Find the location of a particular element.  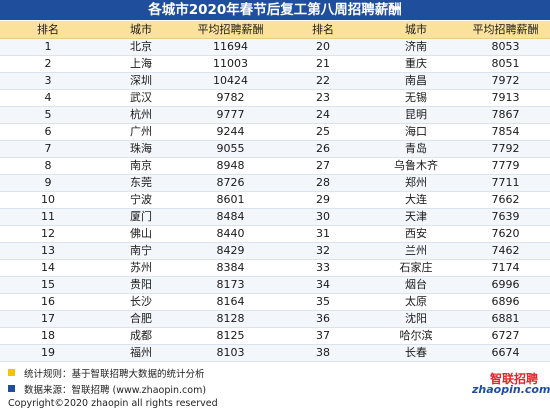

cell-rank: 9 is located at coordinates (48, 183).